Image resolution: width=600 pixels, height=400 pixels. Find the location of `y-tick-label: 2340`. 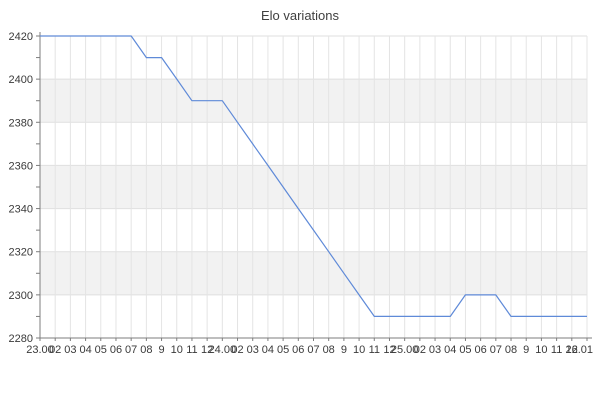

y-tick-label: 2340 is located at coordinates (21, 210).